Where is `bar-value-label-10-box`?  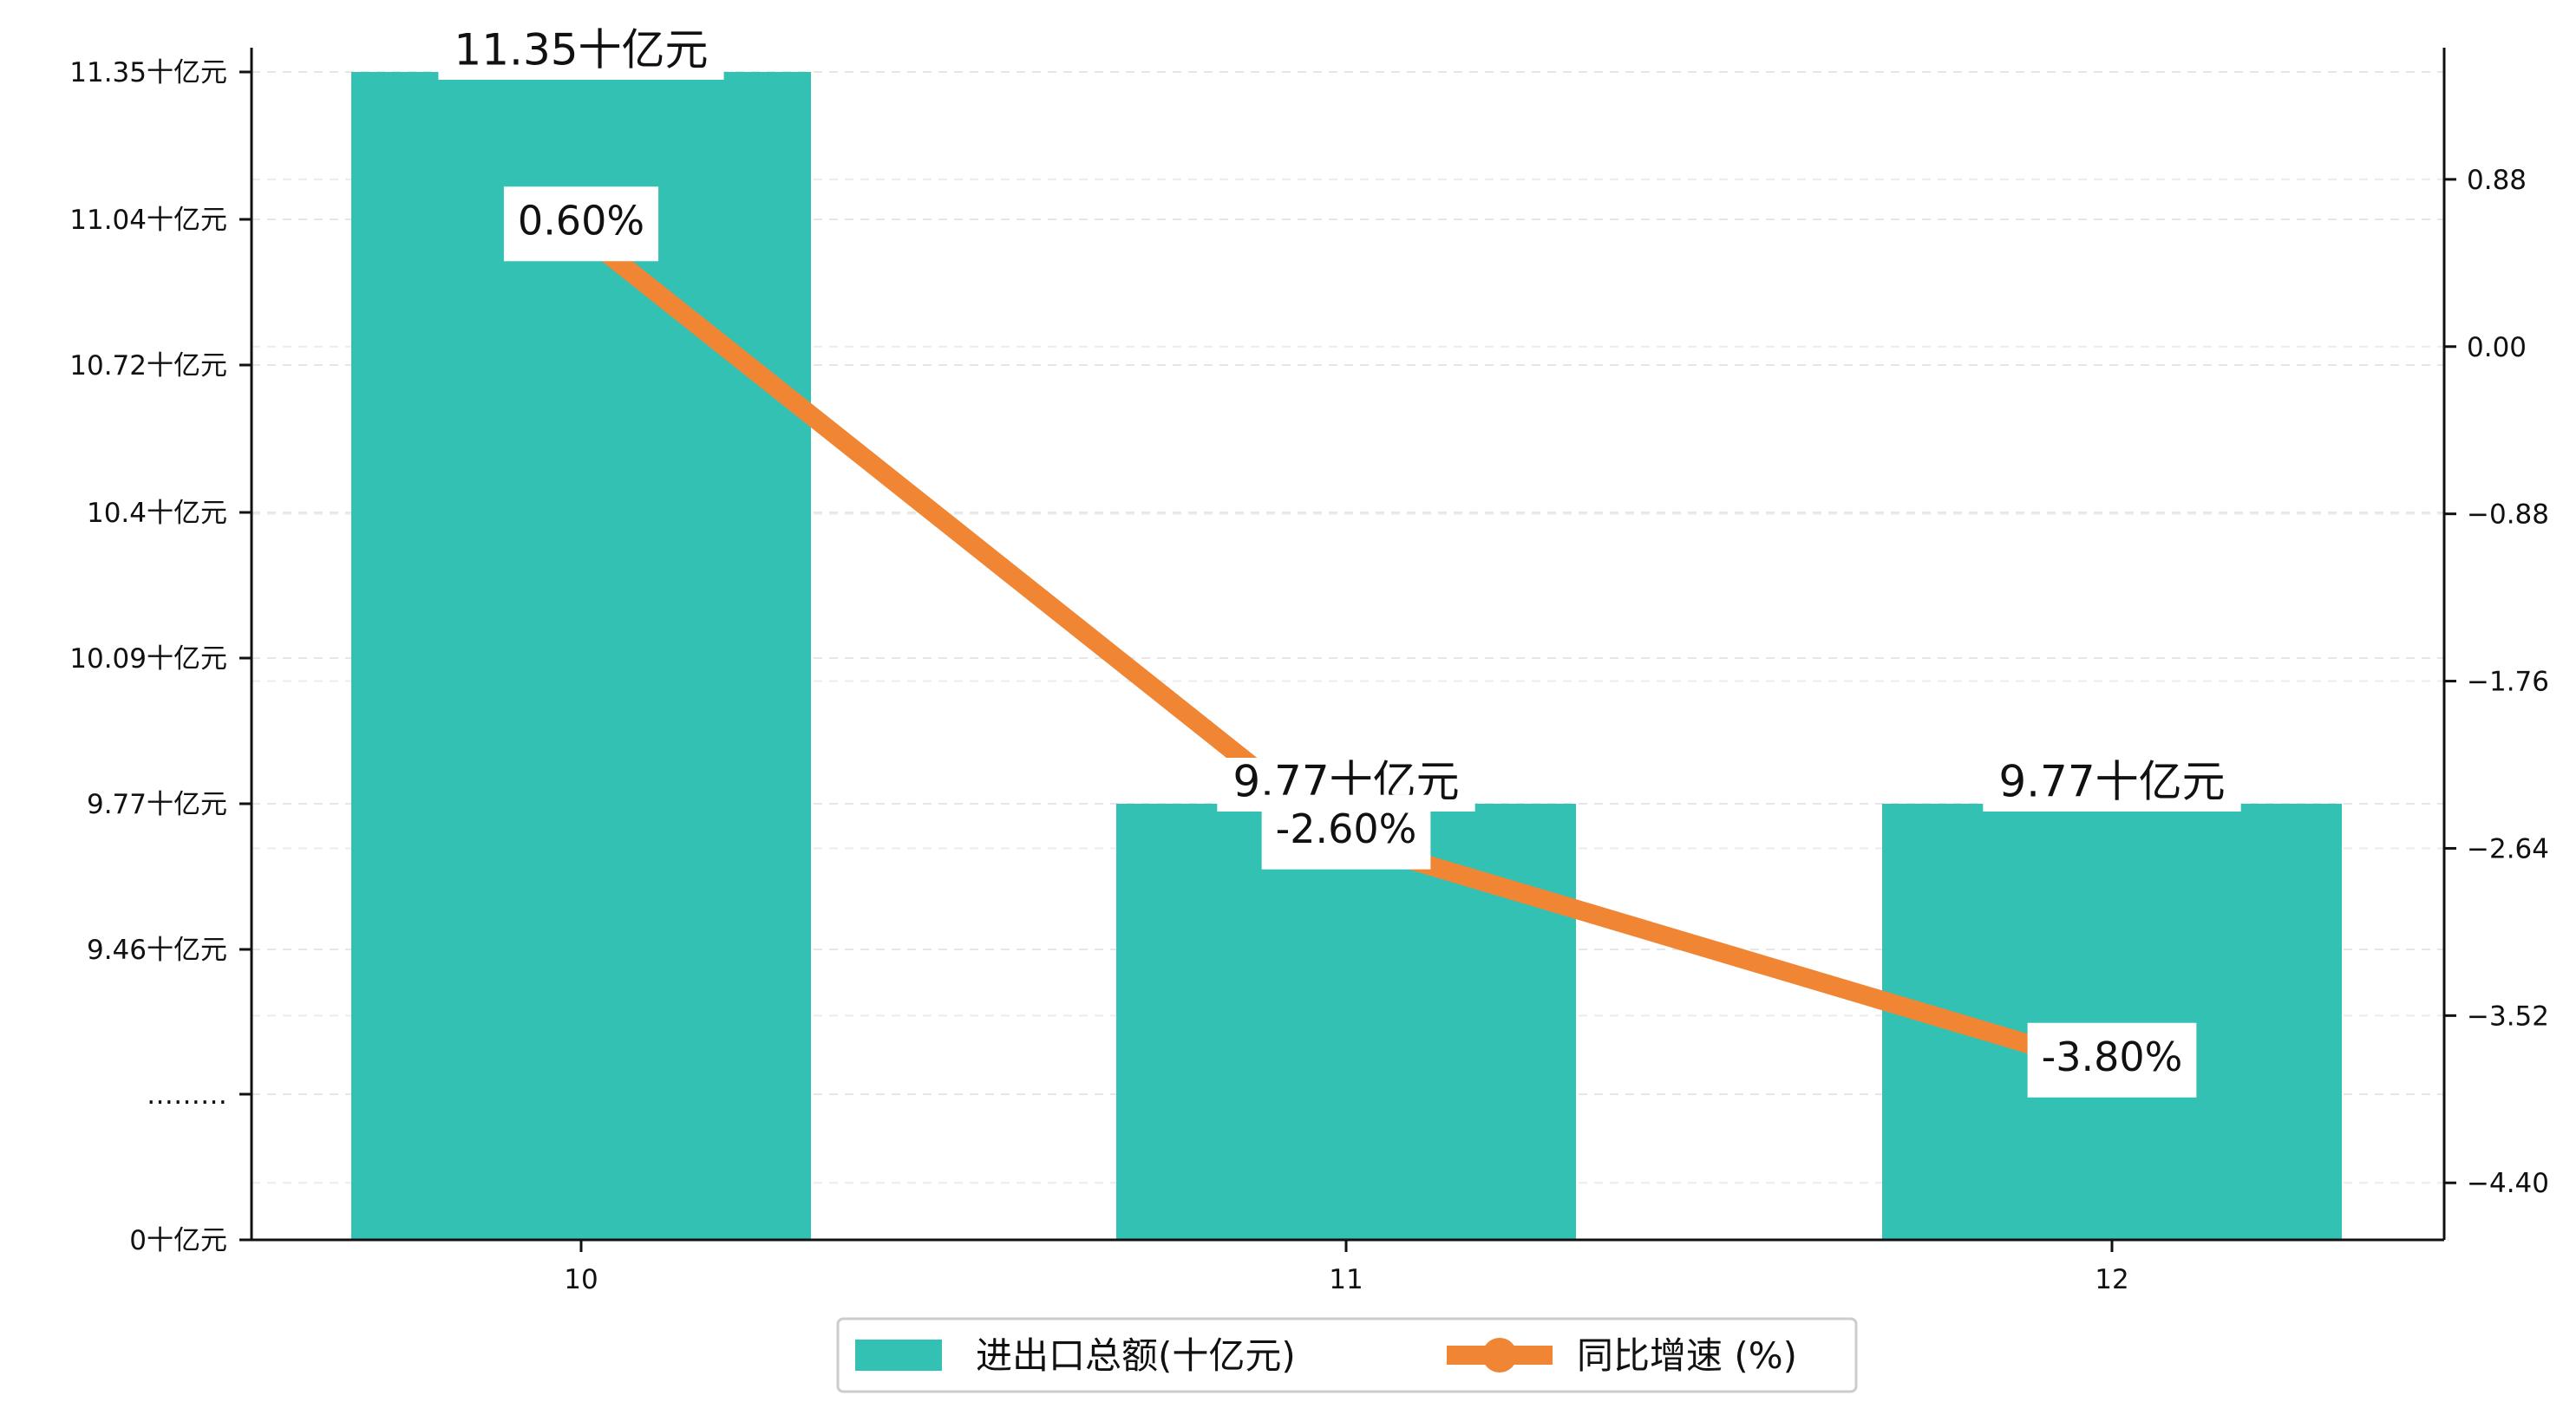
bar-value-label-10-box is located at coordinates (581, 53).